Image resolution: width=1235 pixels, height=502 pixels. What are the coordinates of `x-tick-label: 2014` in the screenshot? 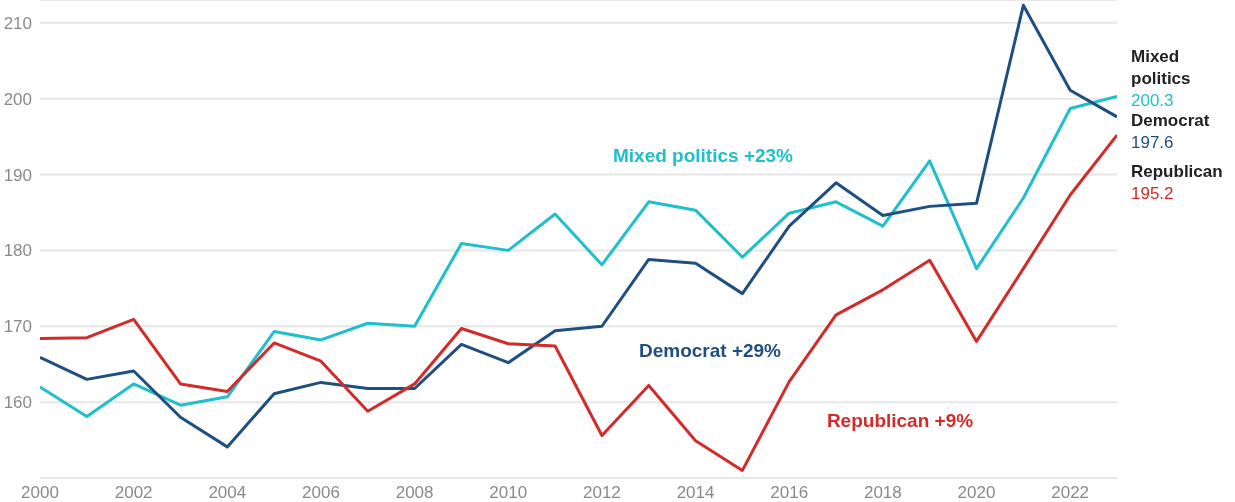 It's located at (695, 492).